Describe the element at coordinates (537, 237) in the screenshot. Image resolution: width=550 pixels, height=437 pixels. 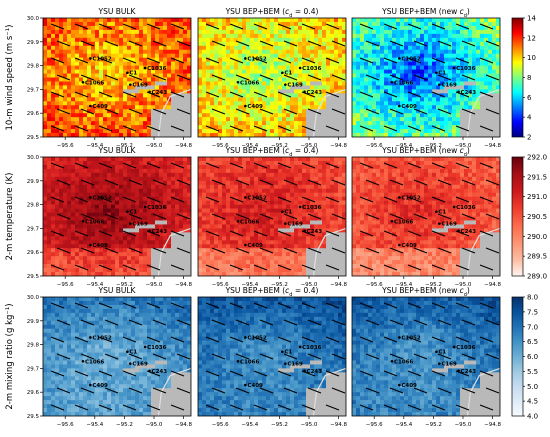
I see `colorbar-tick-label: 290.0` at that location.